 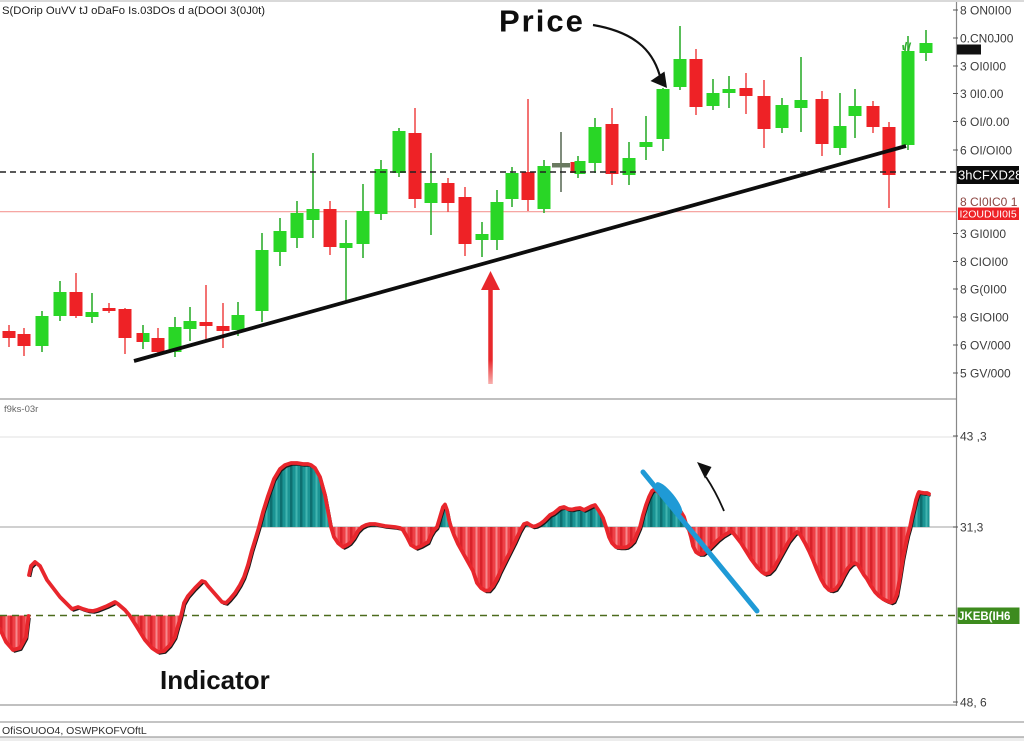 I want to click on svg-text: 8 ON0I00, so click(x=986, y=11).